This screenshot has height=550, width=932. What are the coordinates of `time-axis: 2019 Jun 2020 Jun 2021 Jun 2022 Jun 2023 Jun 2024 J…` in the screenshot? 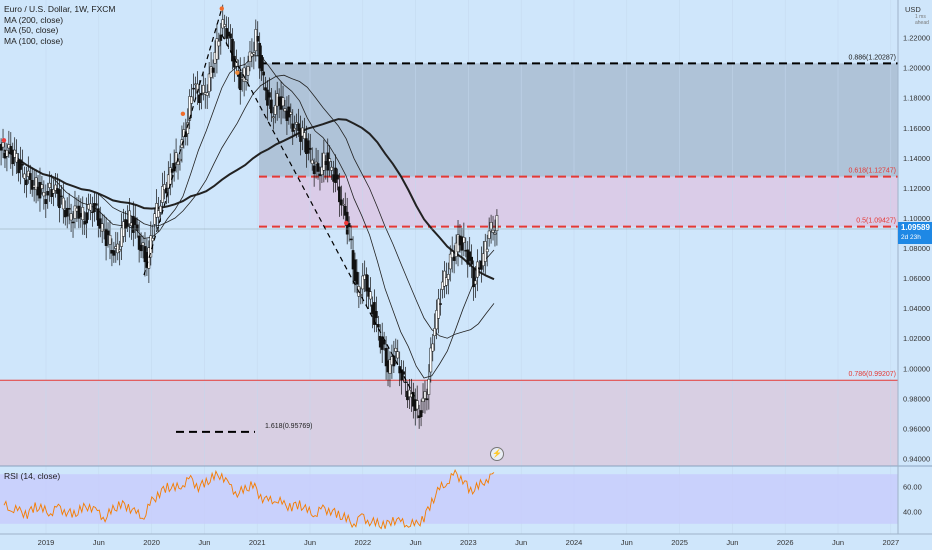 It's located at (468, 542).